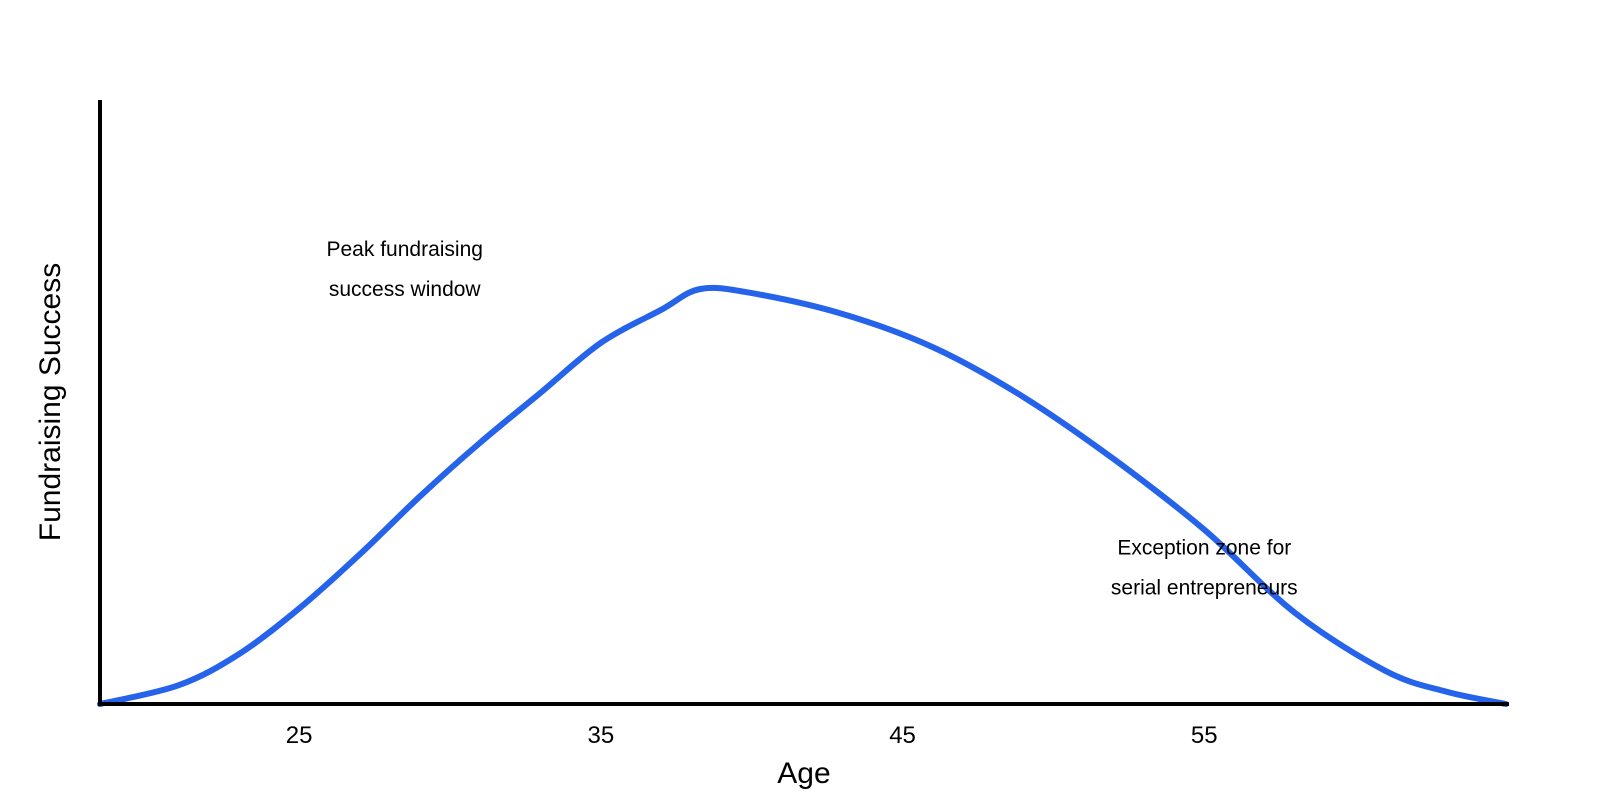 The width and height of the screenshot is (1600, 800). I want to click on annotation-line: Peak fundraising, so click(405, 249).